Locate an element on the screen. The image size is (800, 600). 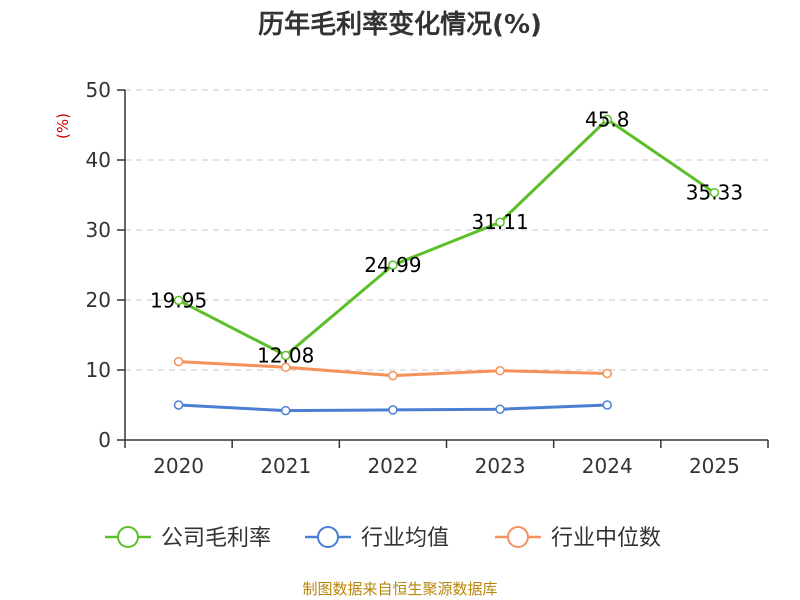
data-label: 12.08 is located at coordinates (285, 355).